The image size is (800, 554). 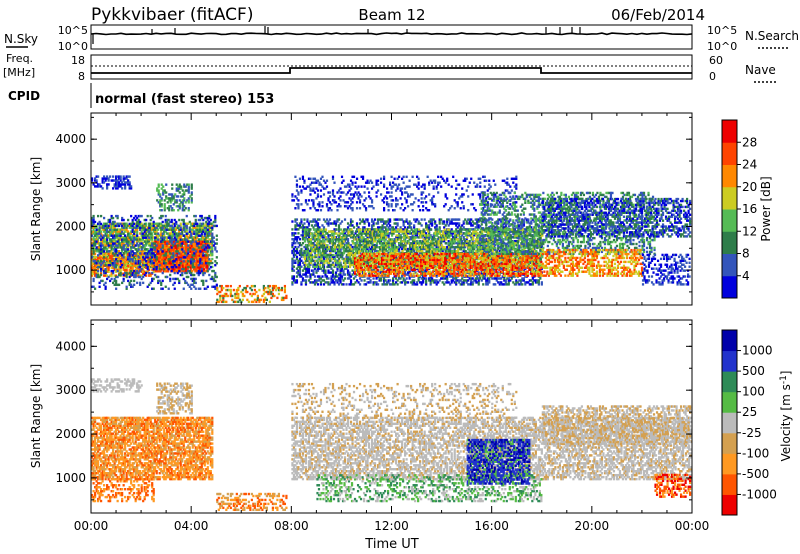 I want to click on cpid-label: CPID, so click(x=24, y=96).